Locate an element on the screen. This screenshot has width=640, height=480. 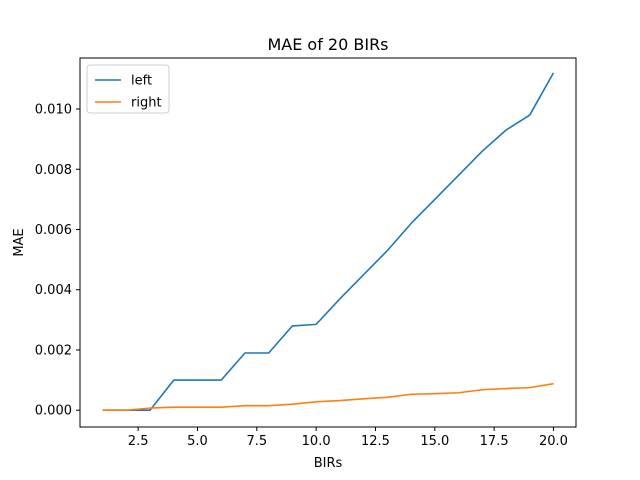
x-tick-label: 12.5 is located at coordinates (375, 441).